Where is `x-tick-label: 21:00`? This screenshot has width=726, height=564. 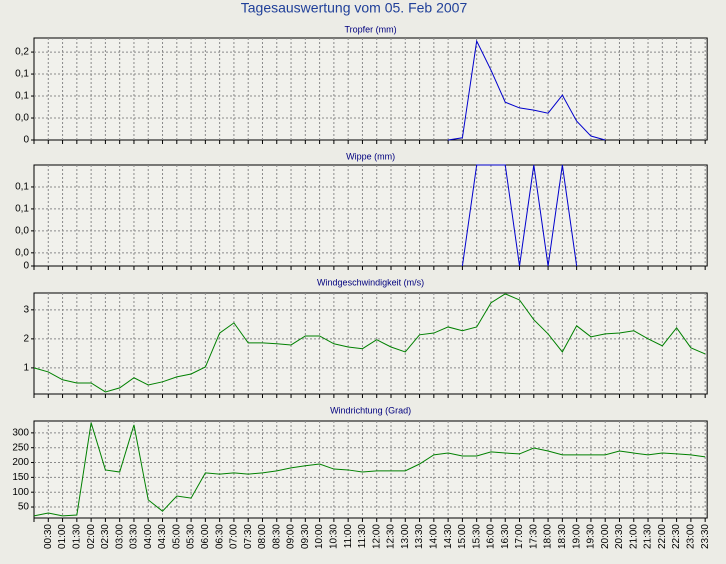 x-tick-label: 21:00 is located at coordinates (633, 536).